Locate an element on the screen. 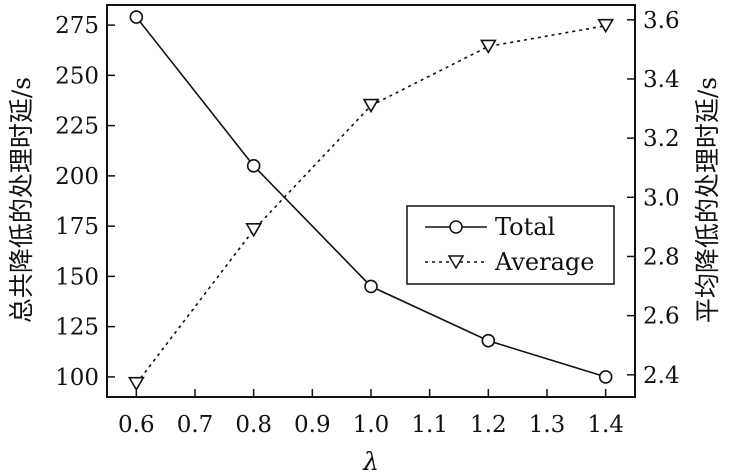 The height and width of the screenshot is (475, 738). x-tick-label: 1.4 is located at coordinates (605, 425).